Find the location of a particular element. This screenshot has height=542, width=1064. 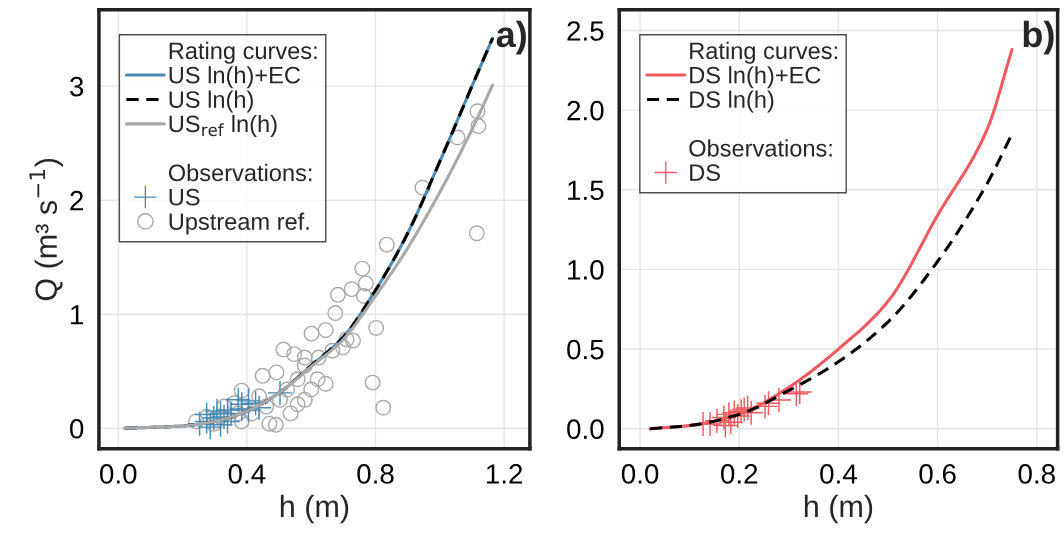

legend-label: US ln(h) is located at coordinates (211, 101).